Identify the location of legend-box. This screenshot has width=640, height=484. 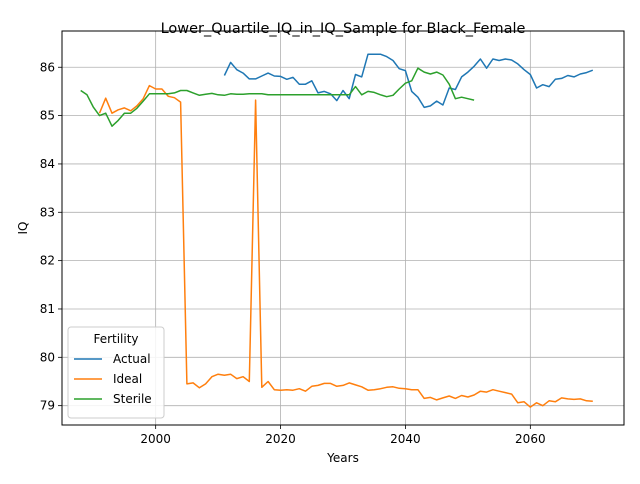
(116, 372).